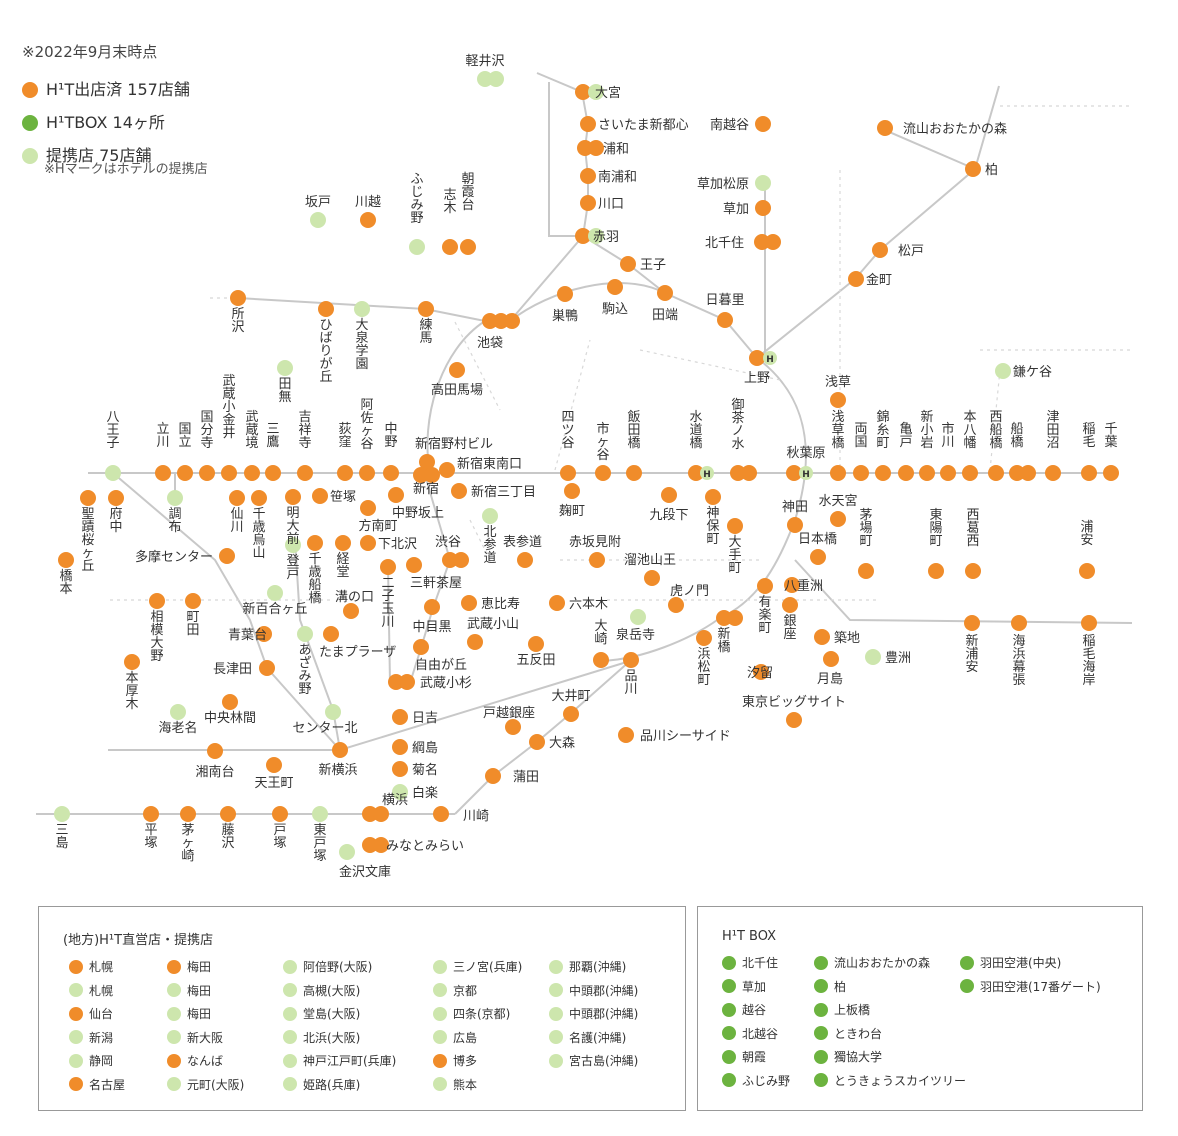 The height and width of the screenshot is (1136, 1178). What do you see at coordinates (489, 558) in the screenshot?
I see `label-char: 道` at bounding box center [489, 558].